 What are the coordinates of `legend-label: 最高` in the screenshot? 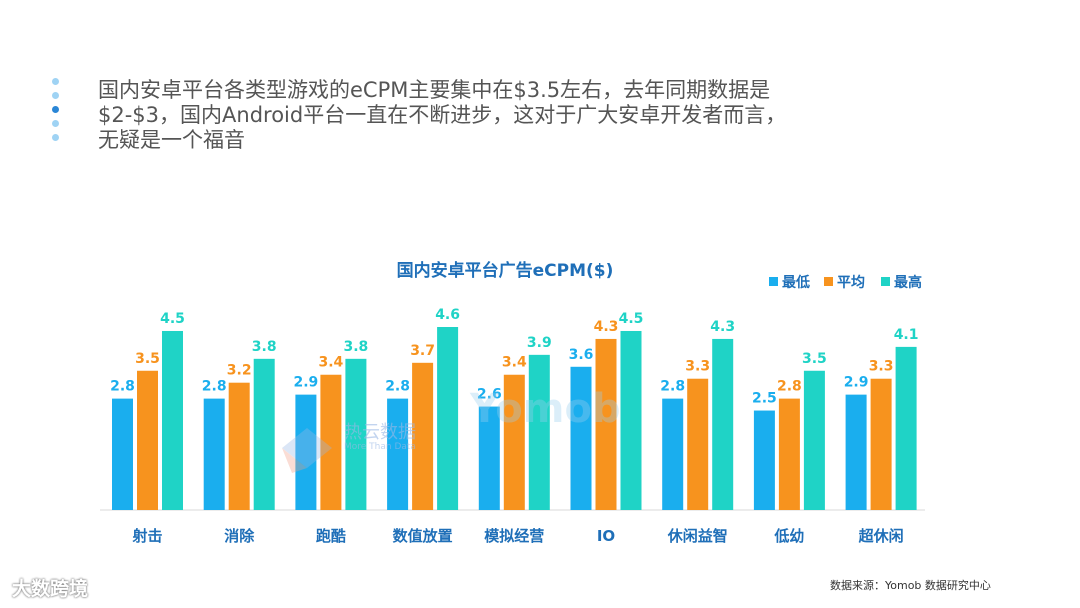 It's located at (908, 282).